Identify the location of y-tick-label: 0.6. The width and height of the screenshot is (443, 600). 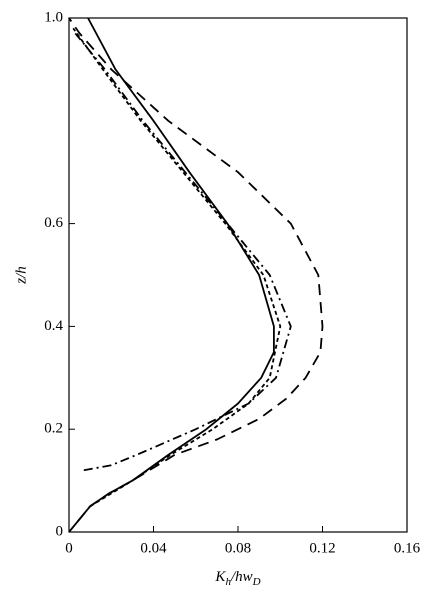
(53, 223).